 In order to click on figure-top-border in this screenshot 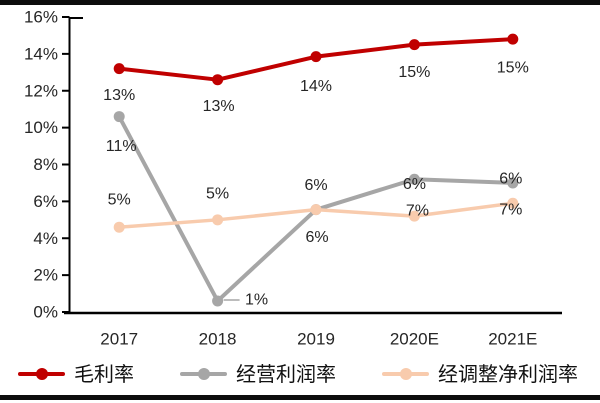, I will do `click(300, 2)`.